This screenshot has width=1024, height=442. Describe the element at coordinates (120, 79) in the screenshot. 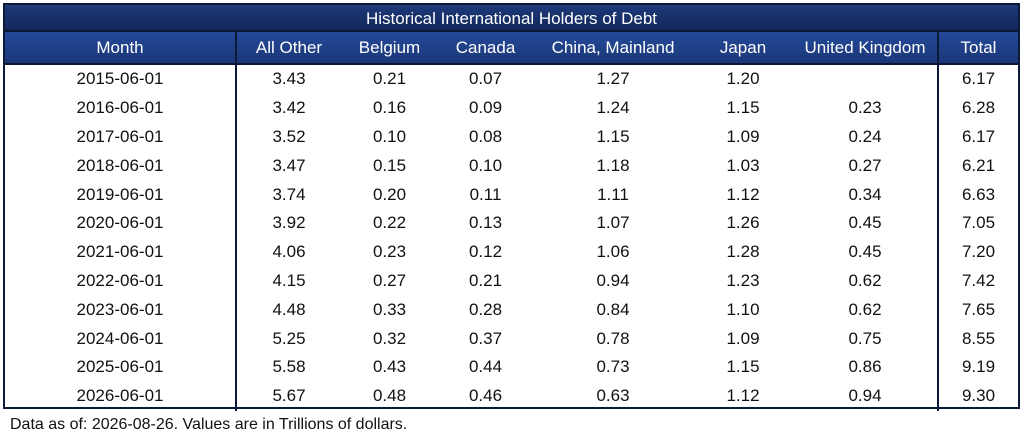

I see `row-month-cell: 2015-06-01` at that location.